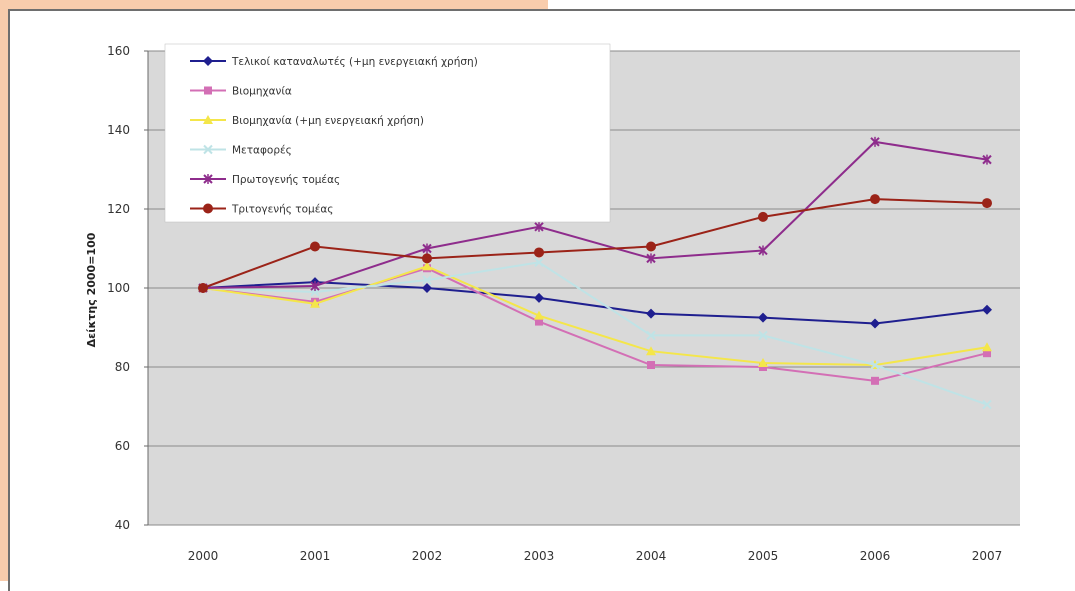  I want to click on legend-item-label: Μεταφορές, so click(262, 151).